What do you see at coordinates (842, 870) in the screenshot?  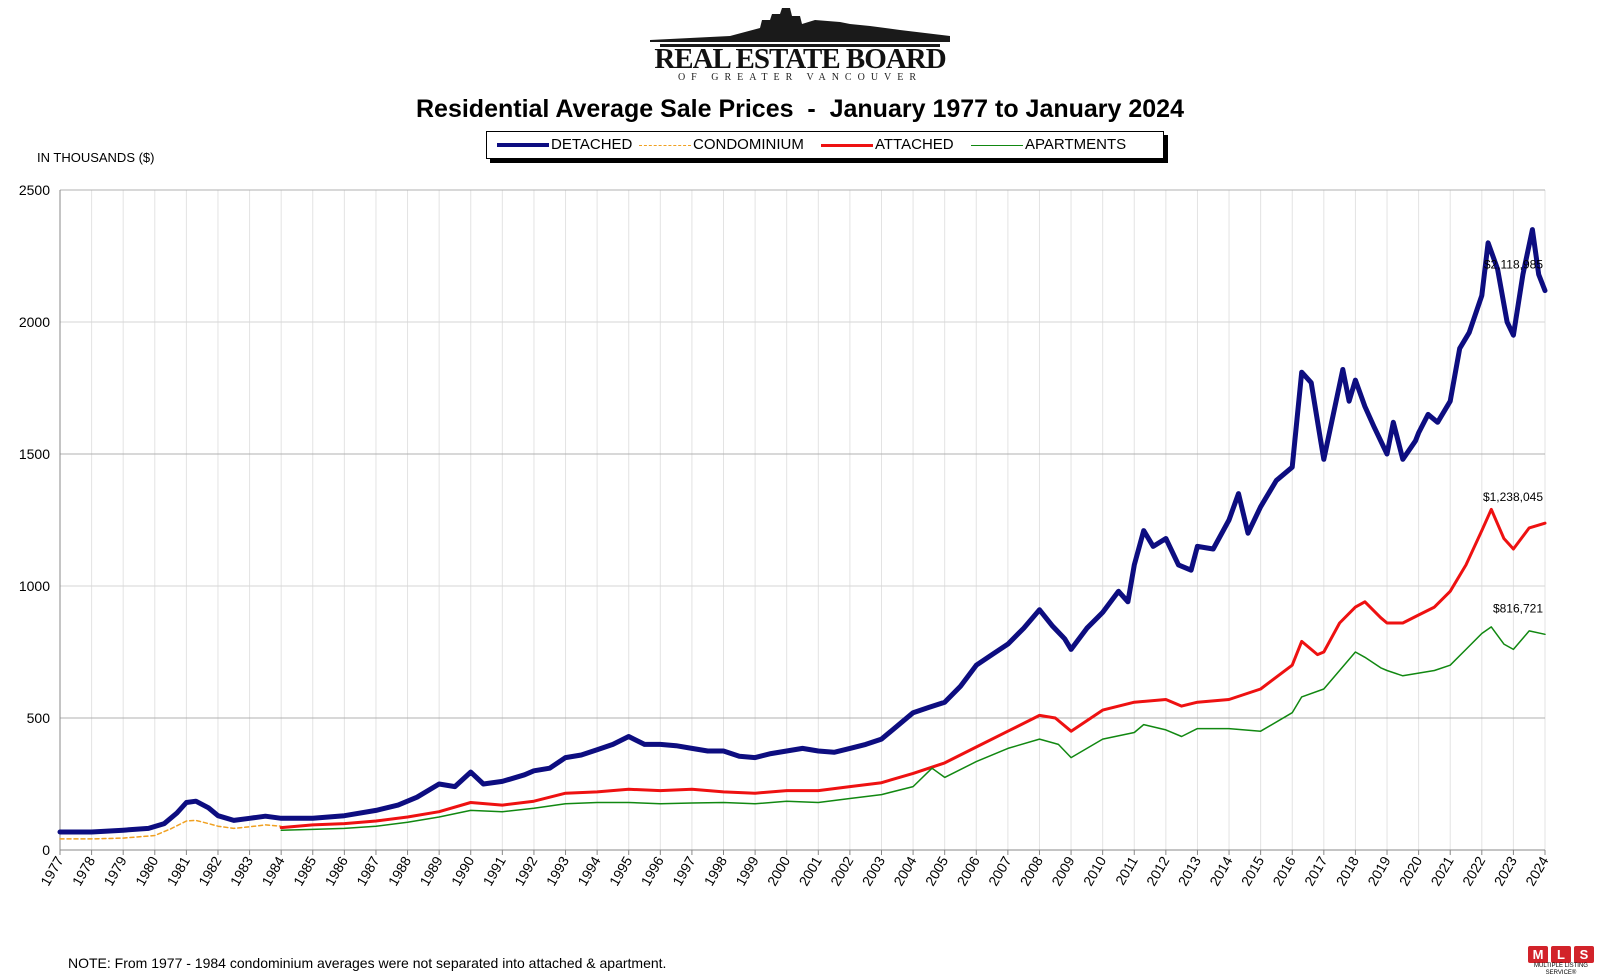 I see `x-tick-label: 2002` at bounding box center [842, 870].